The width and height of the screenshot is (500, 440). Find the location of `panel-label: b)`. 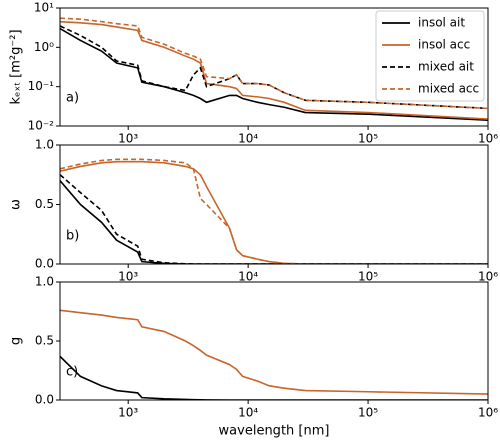

panel-label: b) is located at coordinates (72, 236).